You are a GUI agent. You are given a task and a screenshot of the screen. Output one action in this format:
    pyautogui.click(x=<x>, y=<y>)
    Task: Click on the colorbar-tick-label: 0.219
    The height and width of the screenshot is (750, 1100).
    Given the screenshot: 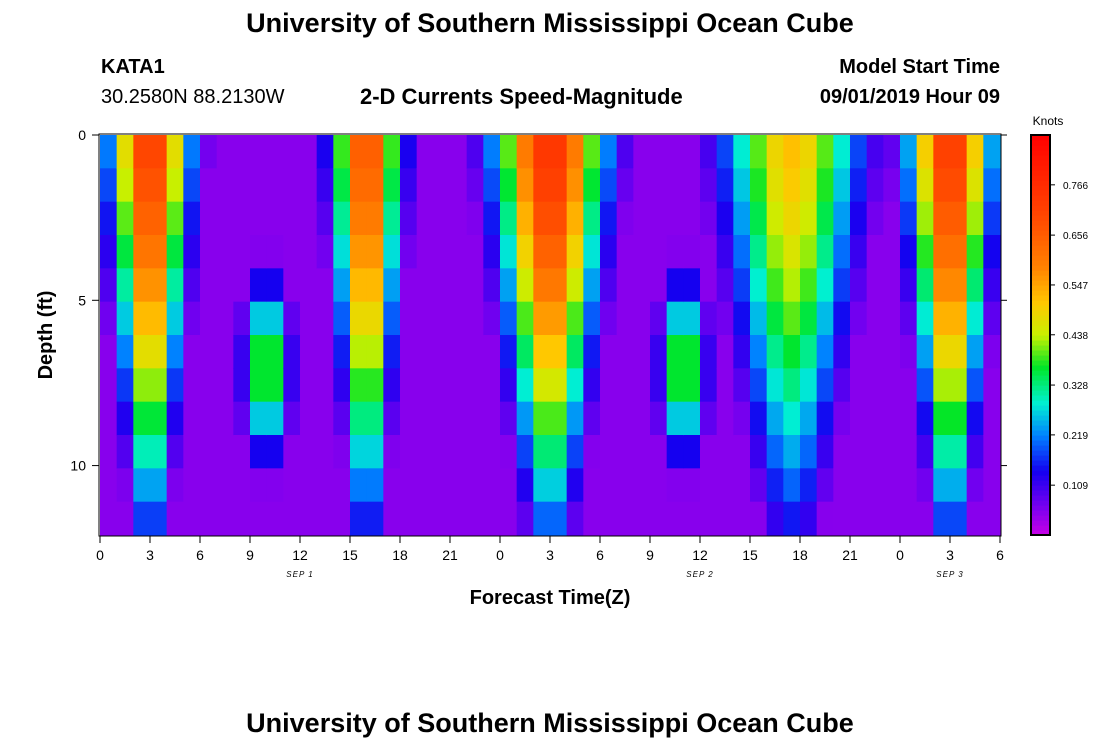 What is the action you would take?
    pyautogui.click(x=1075, y=436)
    